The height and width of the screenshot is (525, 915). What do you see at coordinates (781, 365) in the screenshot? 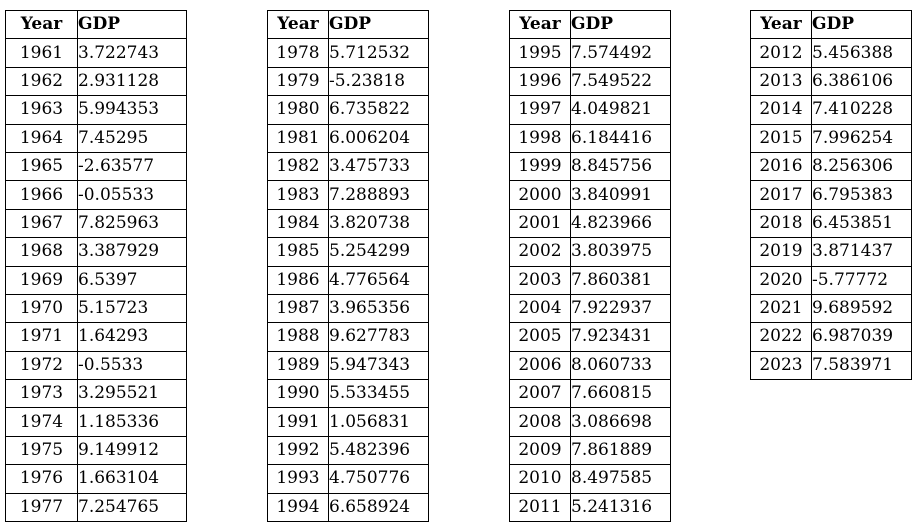
I see `year-cell: 2023` at bounding box center [781, 365].